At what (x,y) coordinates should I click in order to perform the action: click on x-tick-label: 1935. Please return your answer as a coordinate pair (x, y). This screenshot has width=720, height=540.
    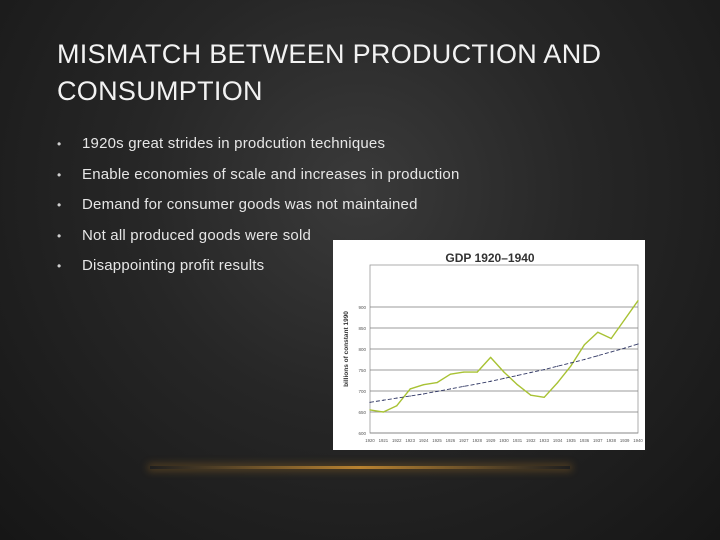
    Looking at the image, I should click on (571, 440).